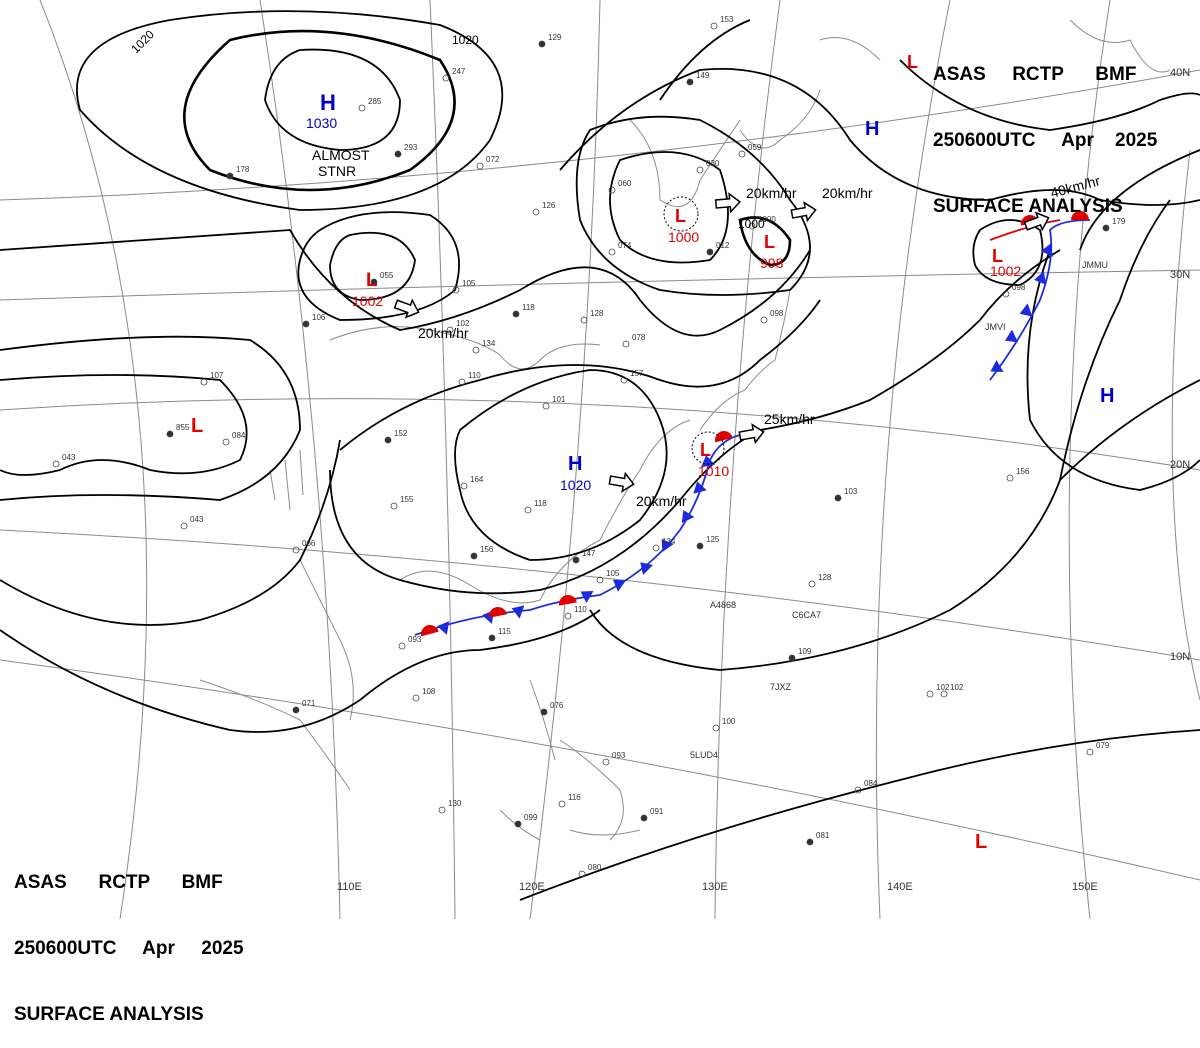 The image size is (1200, 1048). I want to click on station-plot: 055, so click(382, 278).